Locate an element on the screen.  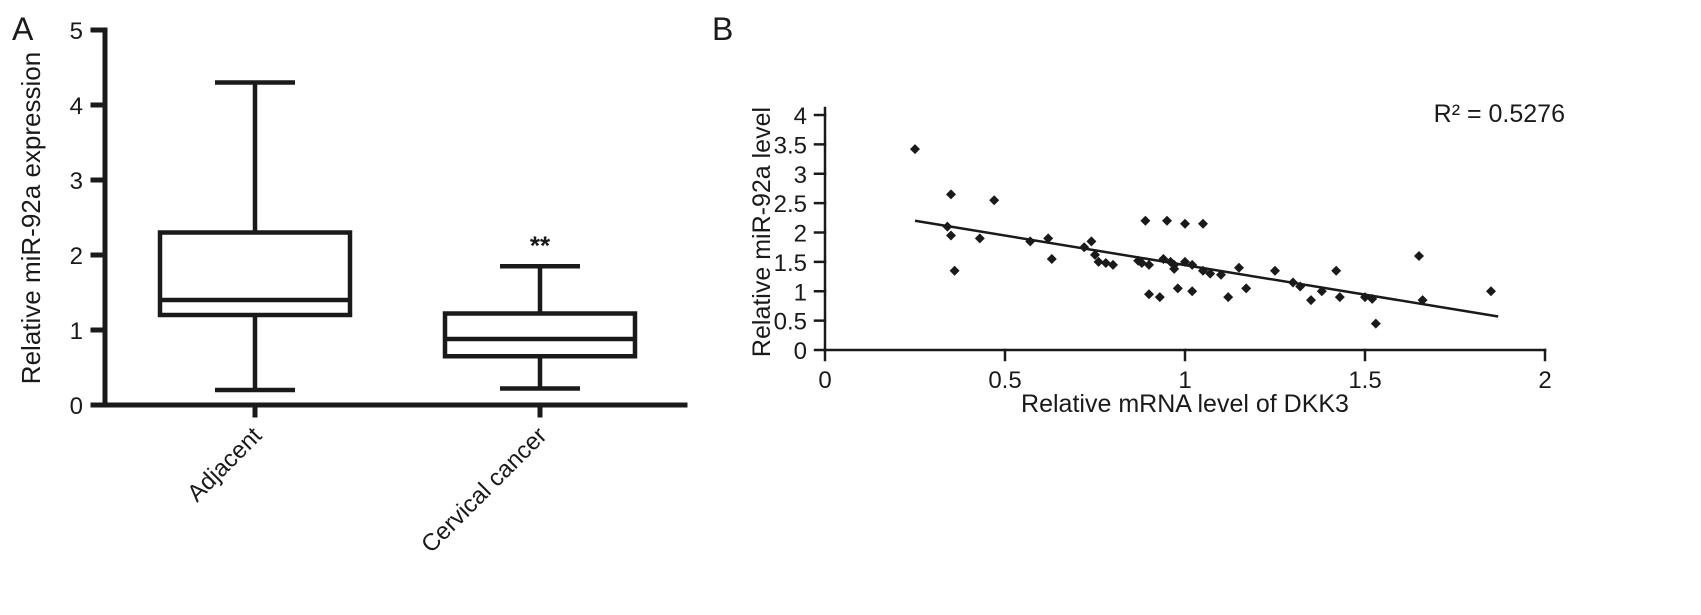
y-tick-label: 0.5 is located at coordinates (790, 322).